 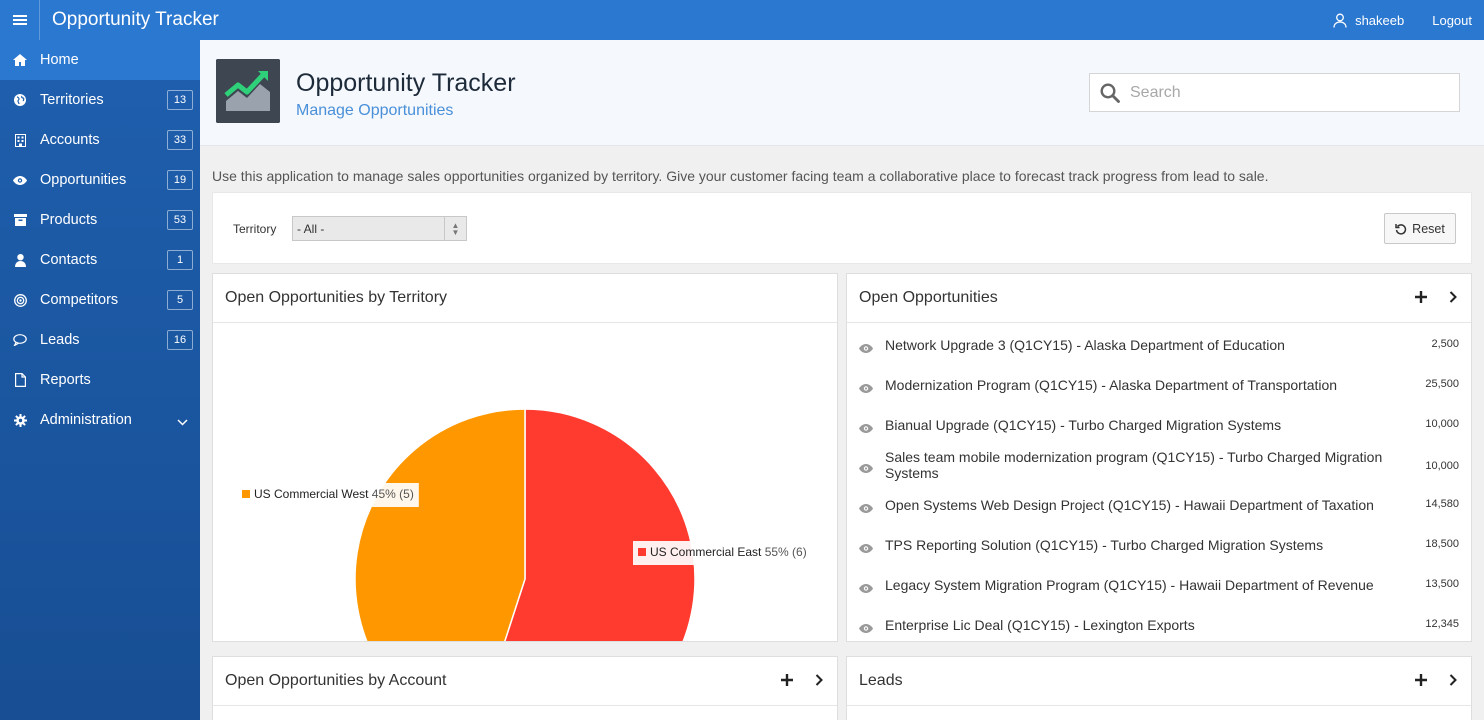 What do you see at coordinates (135, 19) in the screenshot?
I see `app-title: Opportunity Tracker` at bounding box center [135, 19].